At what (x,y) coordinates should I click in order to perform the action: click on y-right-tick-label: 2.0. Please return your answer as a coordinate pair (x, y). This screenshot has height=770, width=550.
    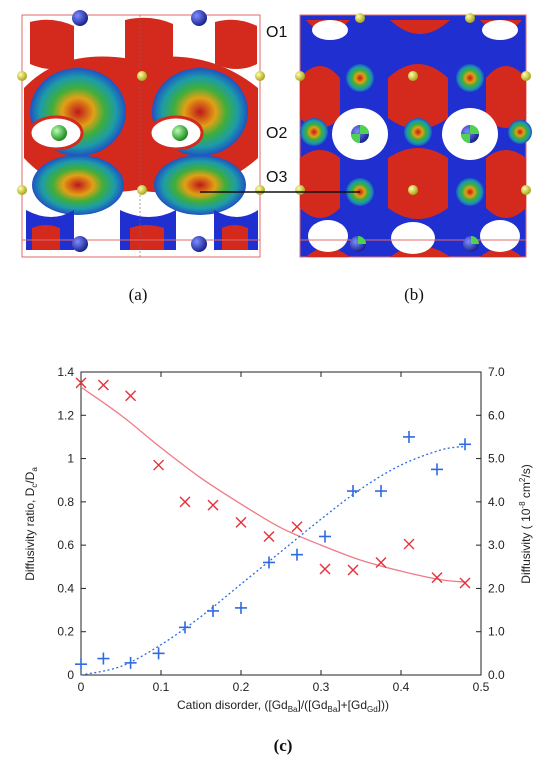
    Looking at the image, I should click on (496, 588).